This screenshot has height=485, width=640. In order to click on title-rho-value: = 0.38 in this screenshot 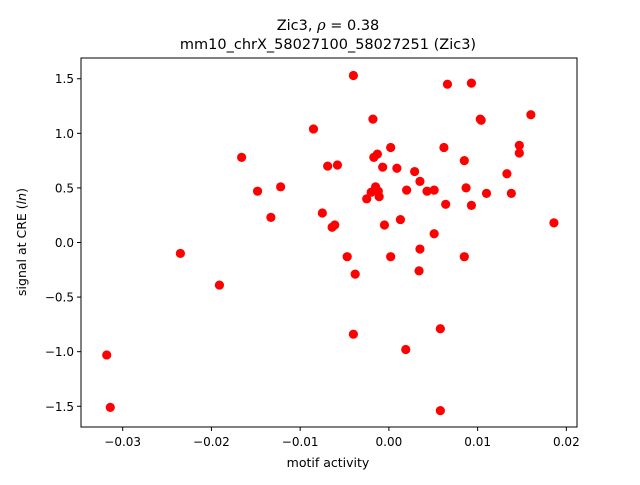, I will do `click(353, 26)`.